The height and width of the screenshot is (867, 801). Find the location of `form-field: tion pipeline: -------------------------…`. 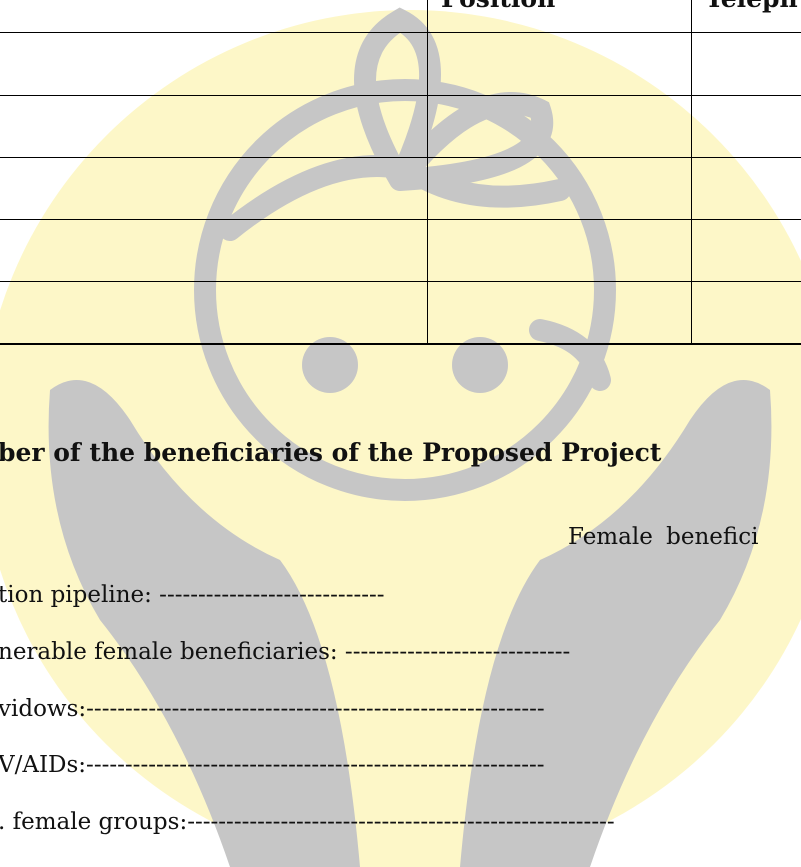

form-field: tion pipeline: -------------------------… is located at coordinates (192, 595).